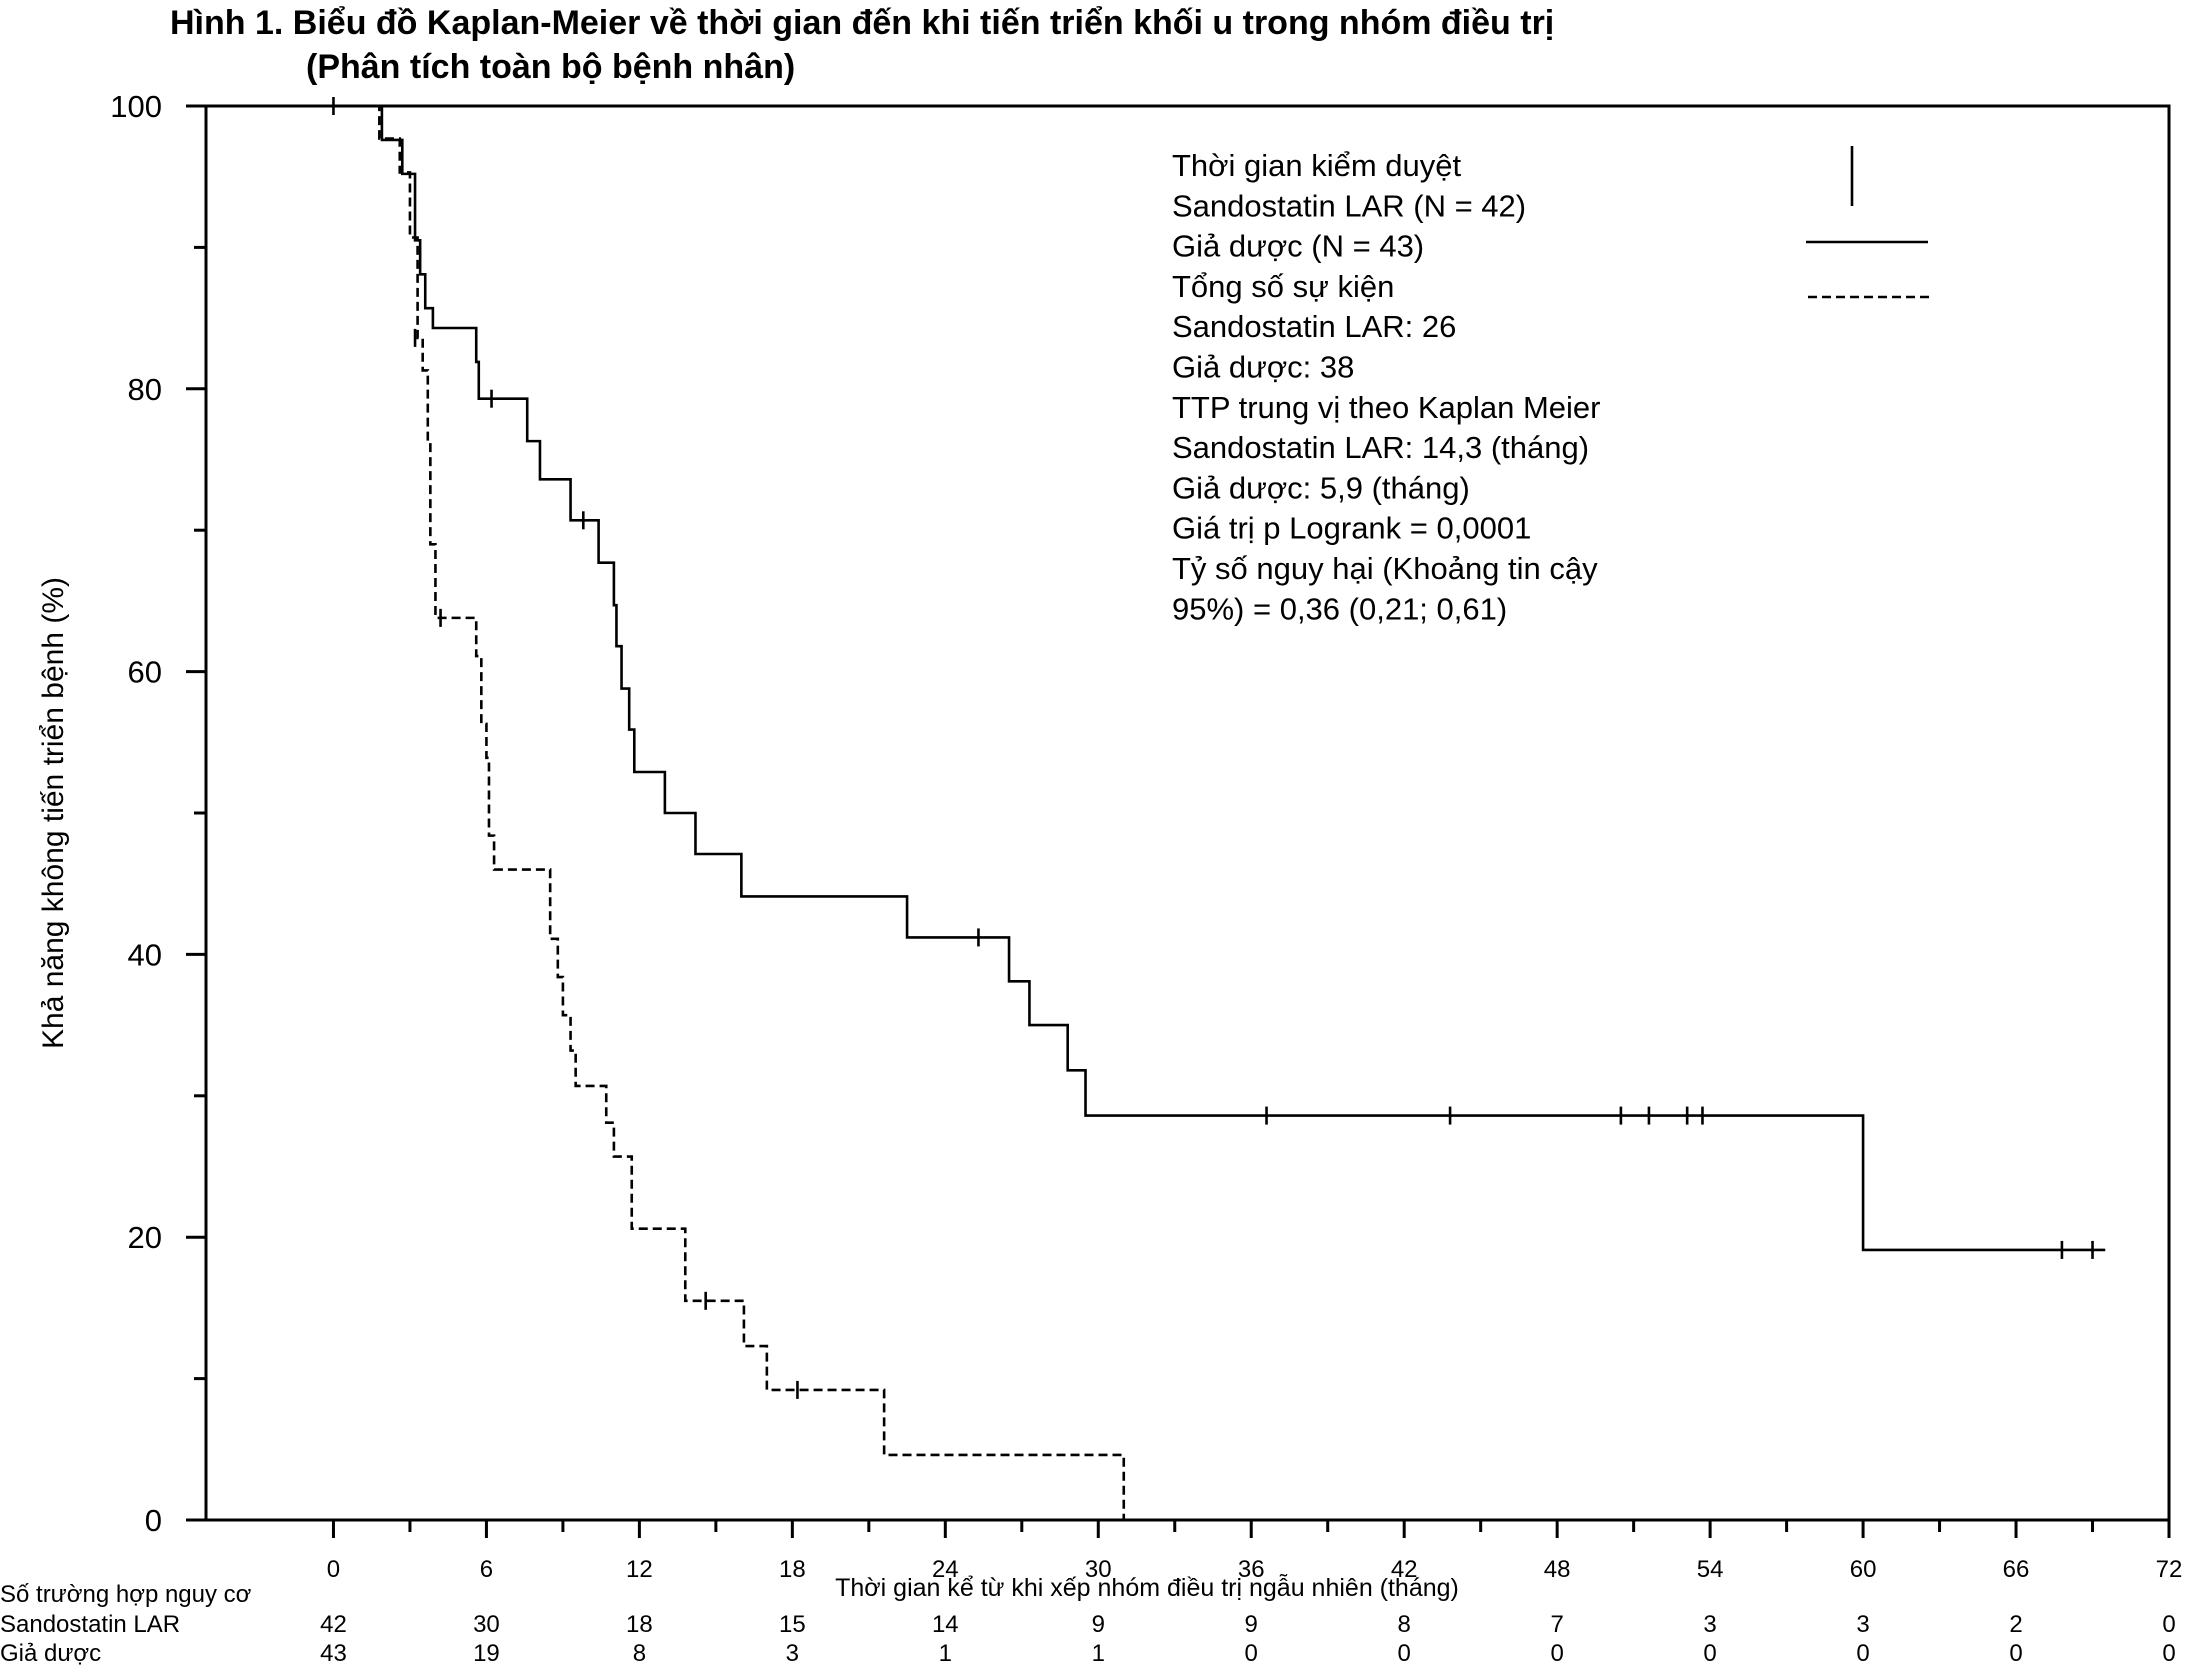 The height and width of the screenshot is (1668, 2186). What do you see at coordinates (145, 954) in the screenshot?
I see `y-tick-label: 40` at bounding box center [145, 954].